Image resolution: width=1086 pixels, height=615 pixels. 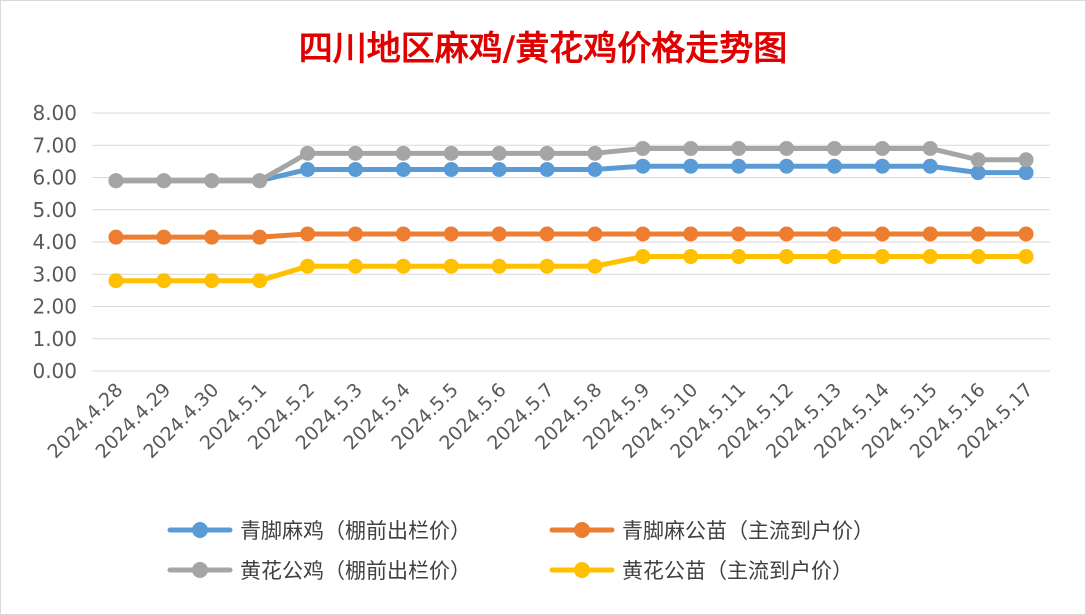 I want to click on y-tick-label: 4.00, so click(x=54, y=242).